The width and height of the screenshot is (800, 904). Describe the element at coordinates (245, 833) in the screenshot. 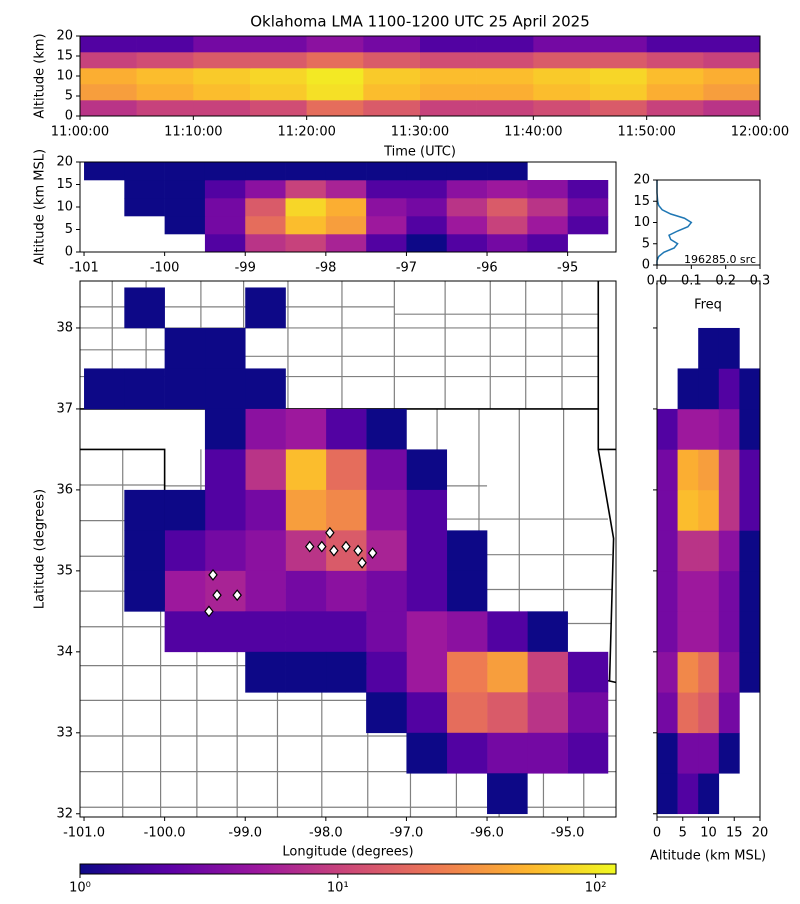

I see `x-tick-label: -99.0` at that location.